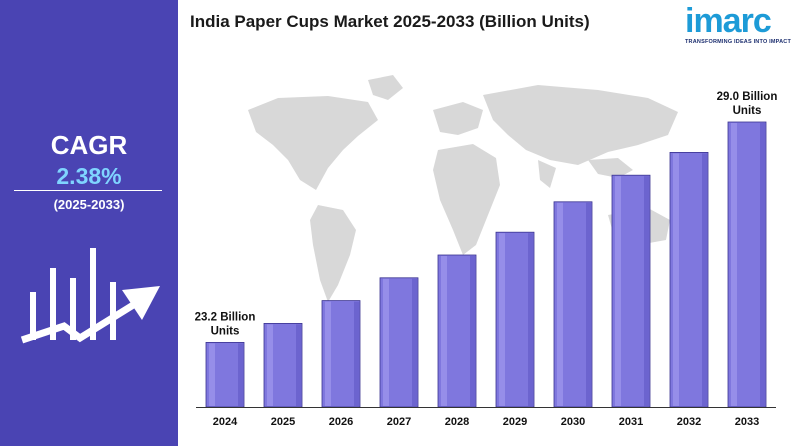 Image resolution: width=800 pixels, height=446 pixels. Describe the element at coordinates (225, 422) in the screenshot. I see `x-tick-2024: 2024` at that location.